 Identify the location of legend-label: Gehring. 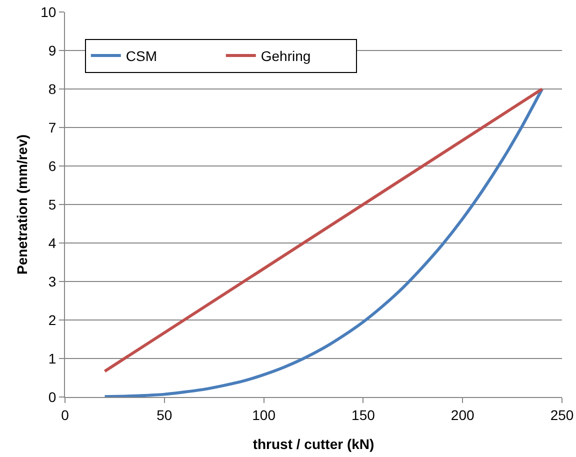
(285, 56).